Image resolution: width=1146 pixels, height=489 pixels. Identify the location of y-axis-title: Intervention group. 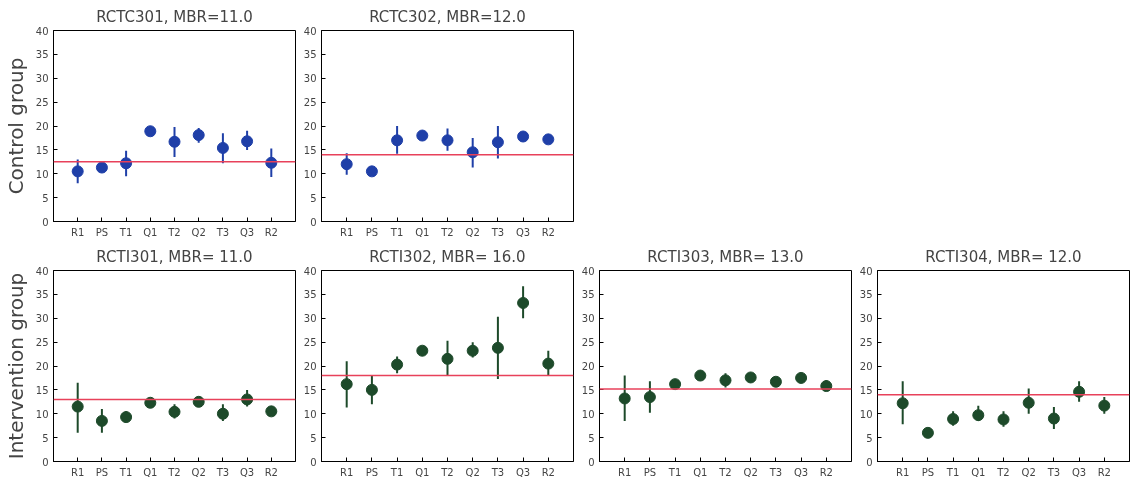
(15, 366).